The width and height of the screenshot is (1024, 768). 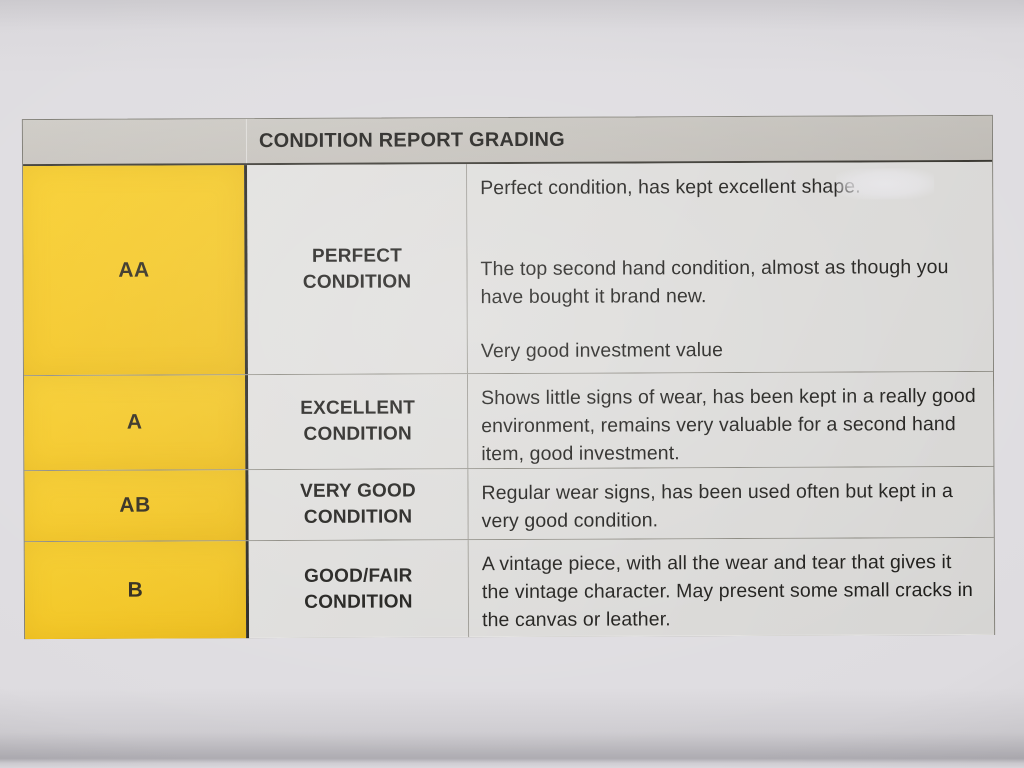 I want to click on grade-cell-a: A, so click(x=136, y=423).